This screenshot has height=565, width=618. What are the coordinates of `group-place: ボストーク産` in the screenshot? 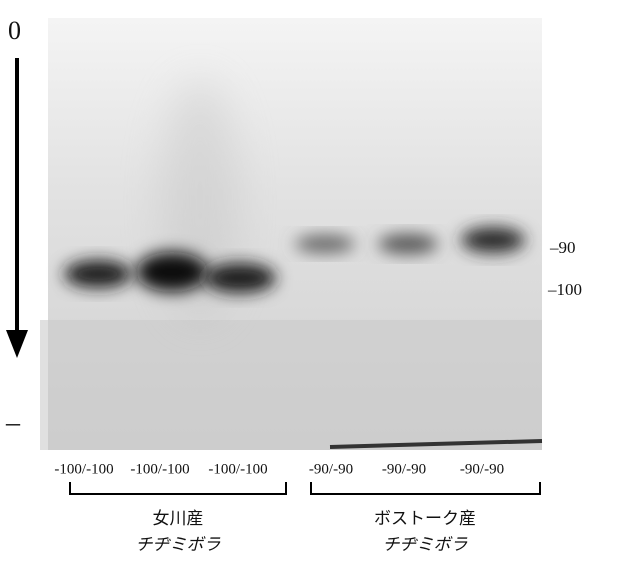 It's located at (425, 518).